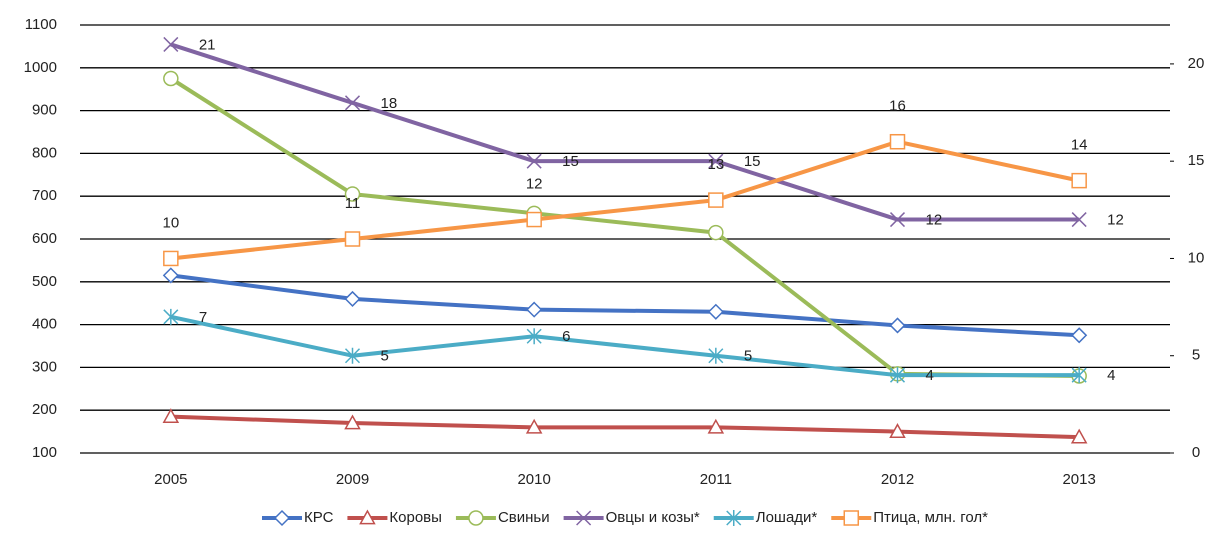 This screenshot has width=1220, height=533. Describe the element at coordinates (203, 317) in the screenshot. I see `data-label: 7` at that location.